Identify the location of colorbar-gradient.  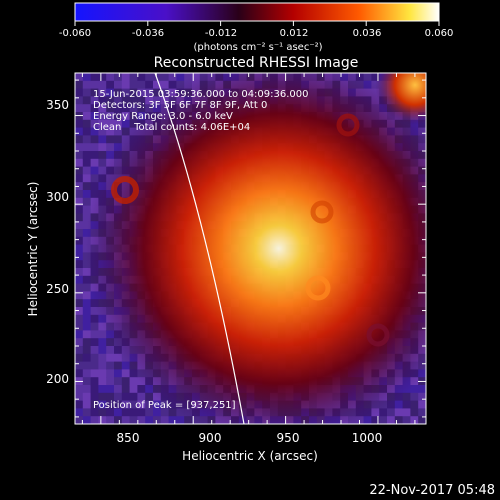
(257, 12).